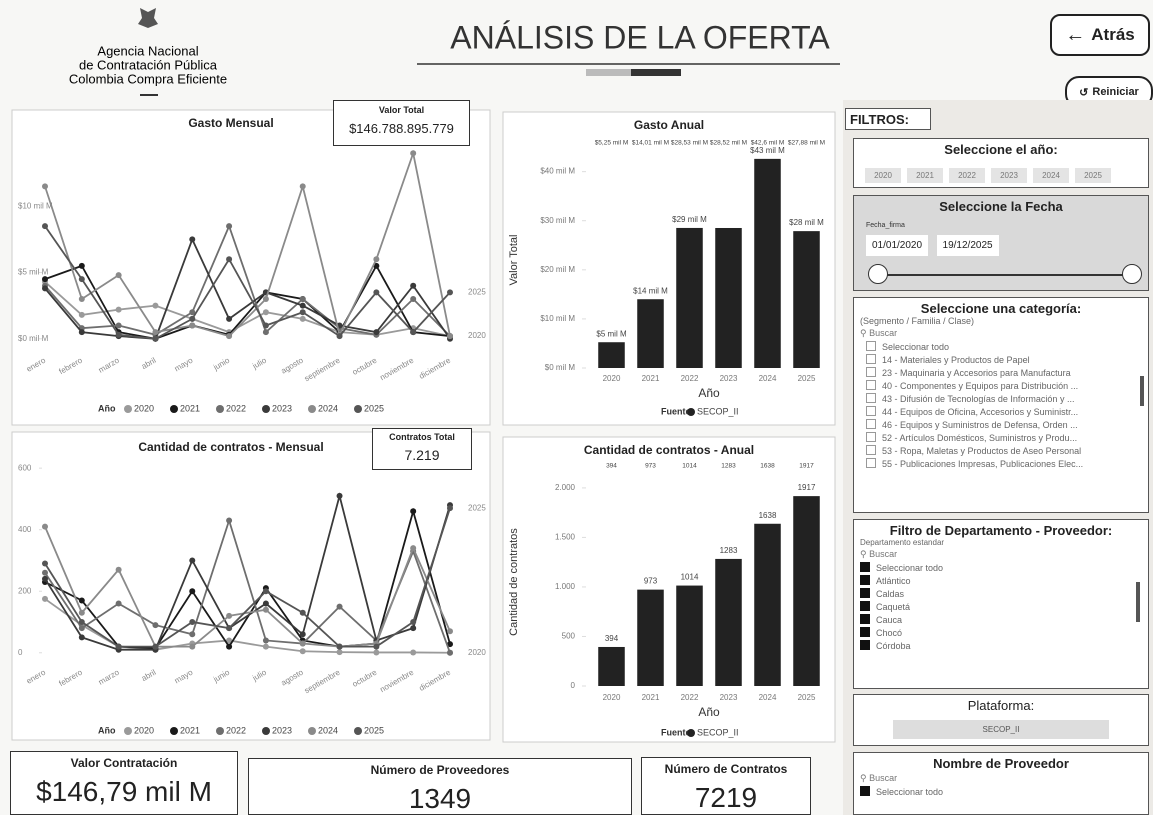 This screenshot has width=1153, height=815. I want to click on top-label: $28,53 mil M, so click(689, 143).